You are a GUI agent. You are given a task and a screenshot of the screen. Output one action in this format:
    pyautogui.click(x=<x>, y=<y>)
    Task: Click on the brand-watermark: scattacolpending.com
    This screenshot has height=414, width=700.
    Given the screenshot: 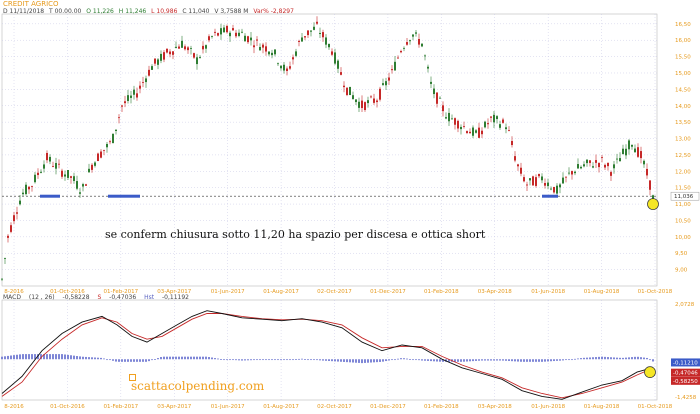 What is the action you would take?
    pyautogui.click(x=198, y=386)
    